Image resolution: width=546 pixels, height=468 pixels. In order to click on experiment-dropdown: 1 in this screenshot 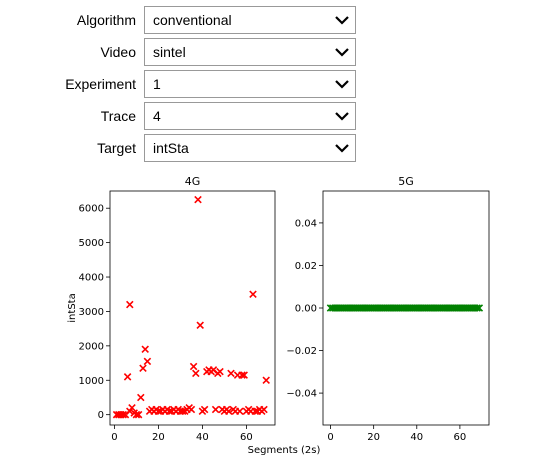, I will do `click(250, 84)`.